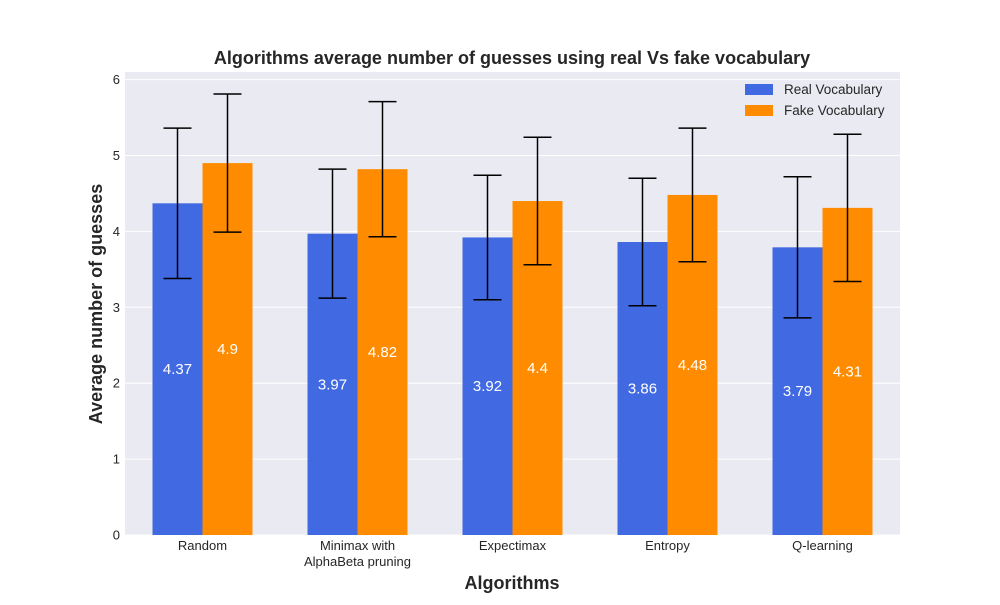  I want to click on bar-value-label: 4.37, so click(177, 369).